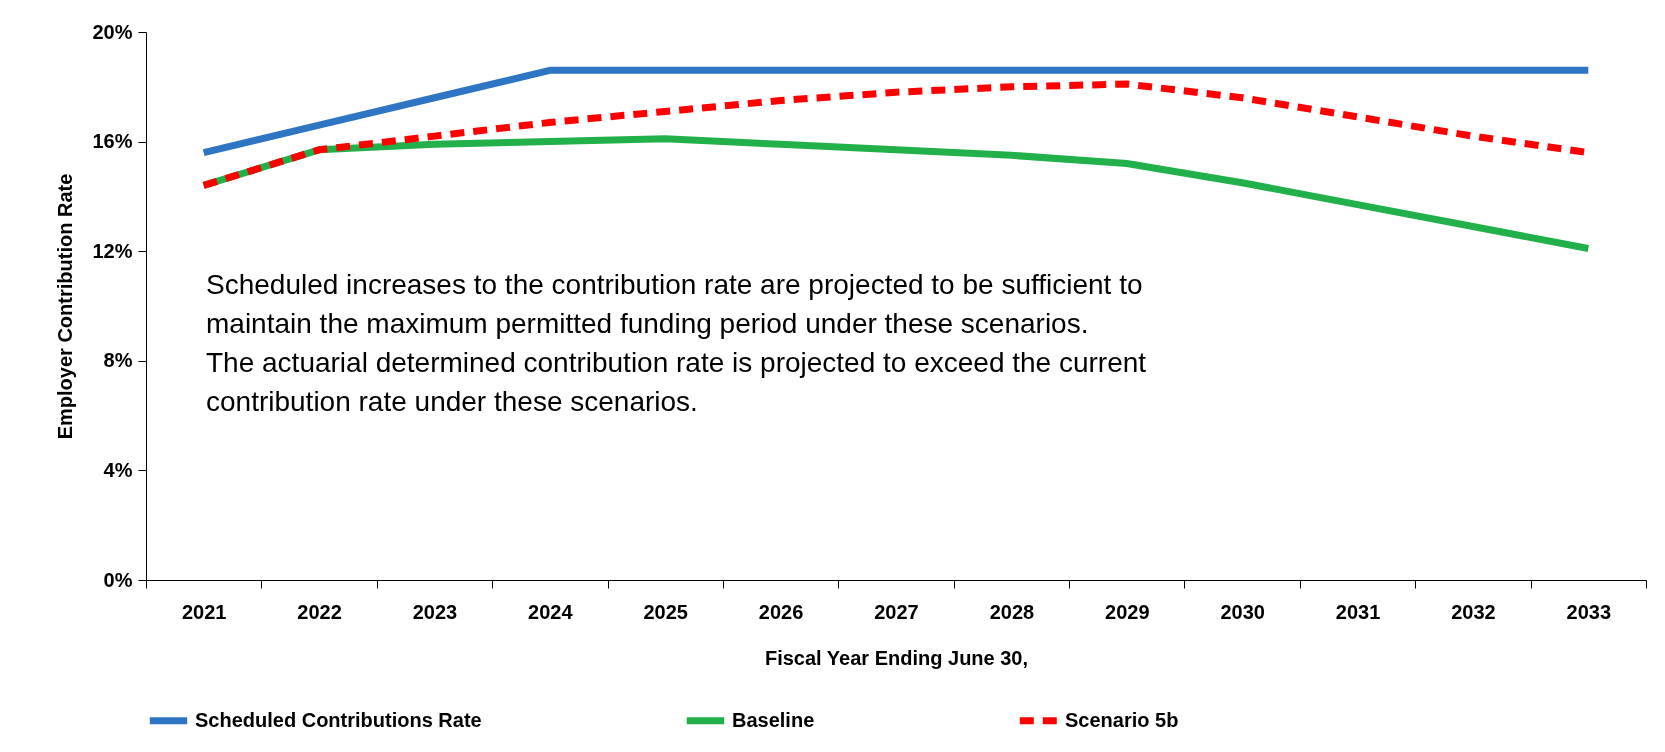  What do you see at coordinates (112, 31) in the screenshot?
I see `y-tick-label: 20%` at bounding box center [112, 31].